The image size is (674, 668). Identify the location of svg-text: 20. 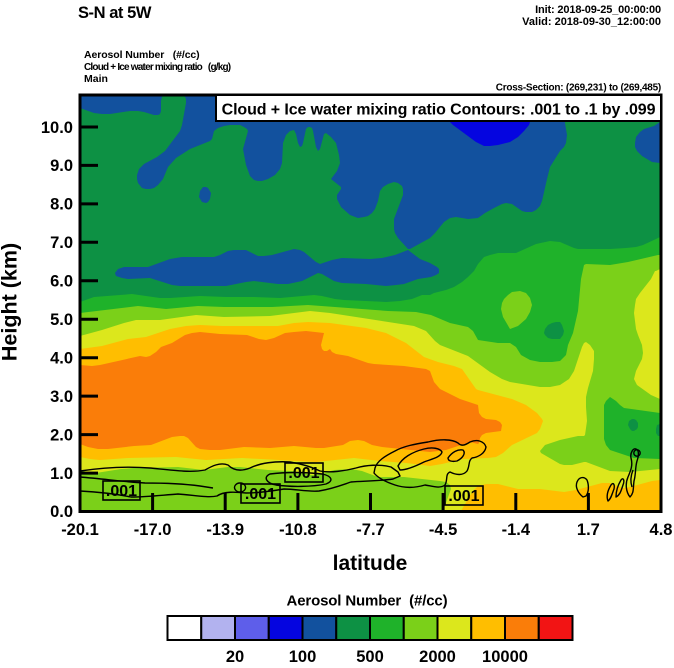
(235, 657).